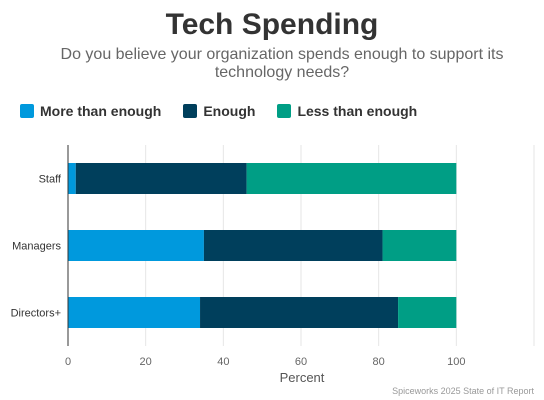 This screenshot has width=544, height=400. Describe the element at coordinates (272, 24) in the screenshot. I see `chart-title: Tech Spending` at that location.